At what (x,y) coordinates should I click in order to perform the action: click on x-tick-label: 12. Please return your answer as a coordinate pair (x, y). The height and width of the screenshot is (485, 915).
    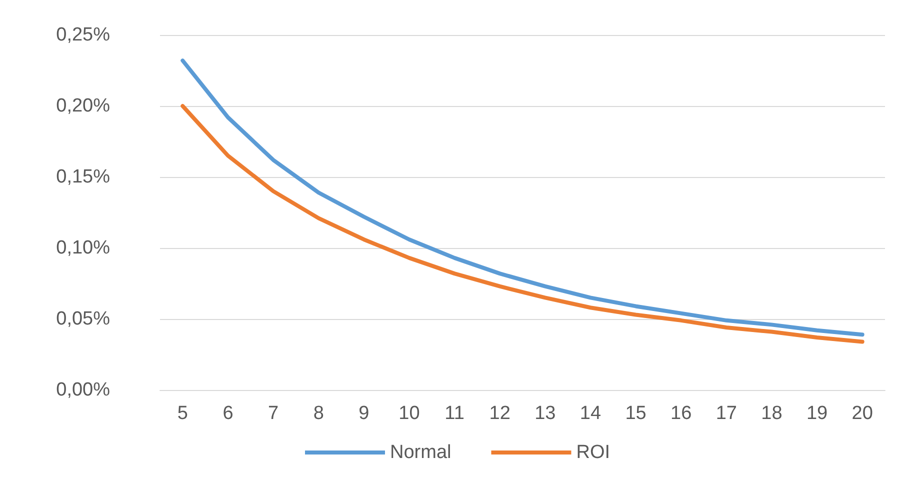
    Looking at the image, I should click on (499, 413).